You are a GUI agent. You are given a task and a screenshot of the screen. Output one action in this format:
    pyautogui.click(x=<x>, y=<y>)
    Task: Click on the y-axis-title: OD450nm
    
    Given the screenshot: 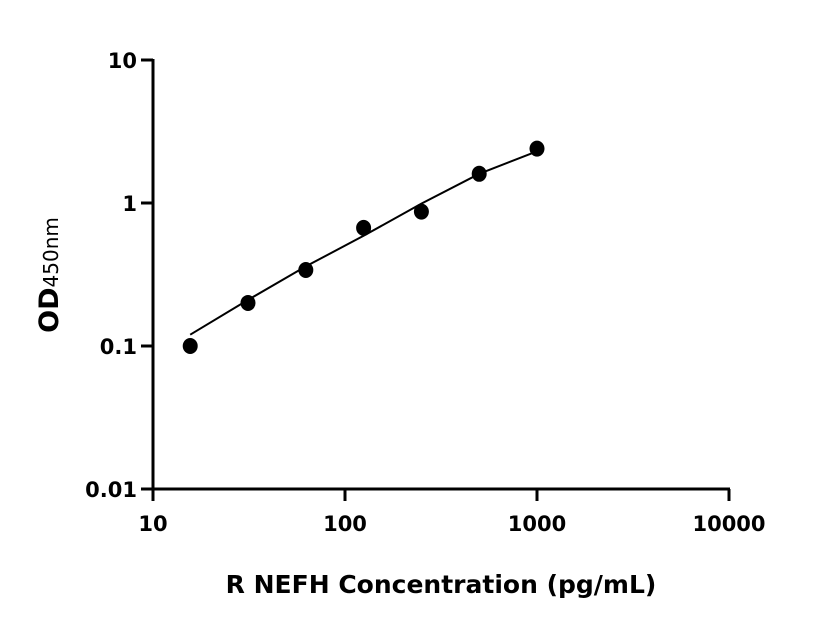 What is the action you would take?
    pyautogui.click(x=49, y=275)
    